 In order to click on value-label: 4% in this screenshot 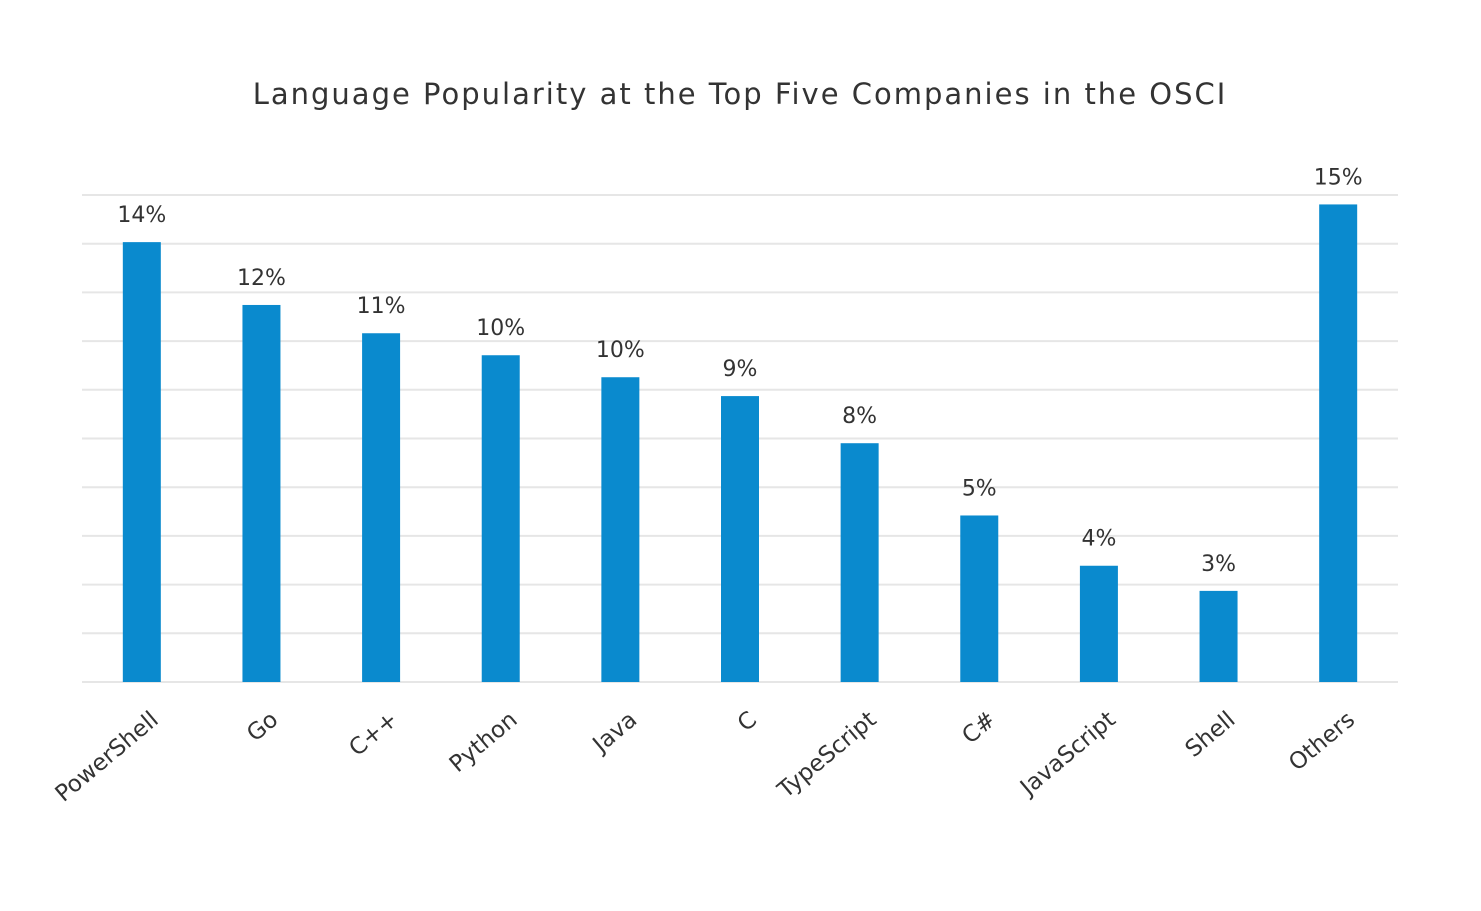, I will do `click(1098, 539)`.